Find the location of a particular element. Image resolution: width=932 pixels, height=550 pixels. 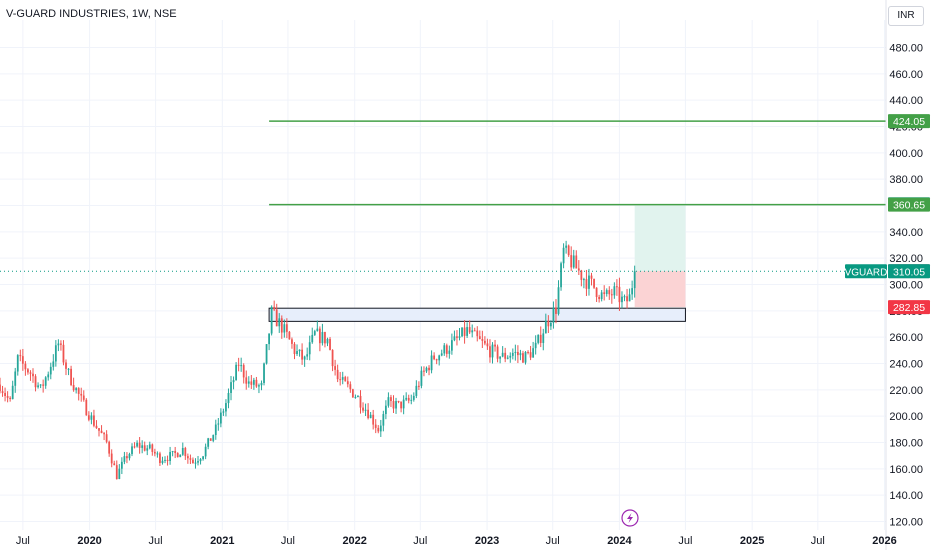

price-label is located at coordinates (909, 271).